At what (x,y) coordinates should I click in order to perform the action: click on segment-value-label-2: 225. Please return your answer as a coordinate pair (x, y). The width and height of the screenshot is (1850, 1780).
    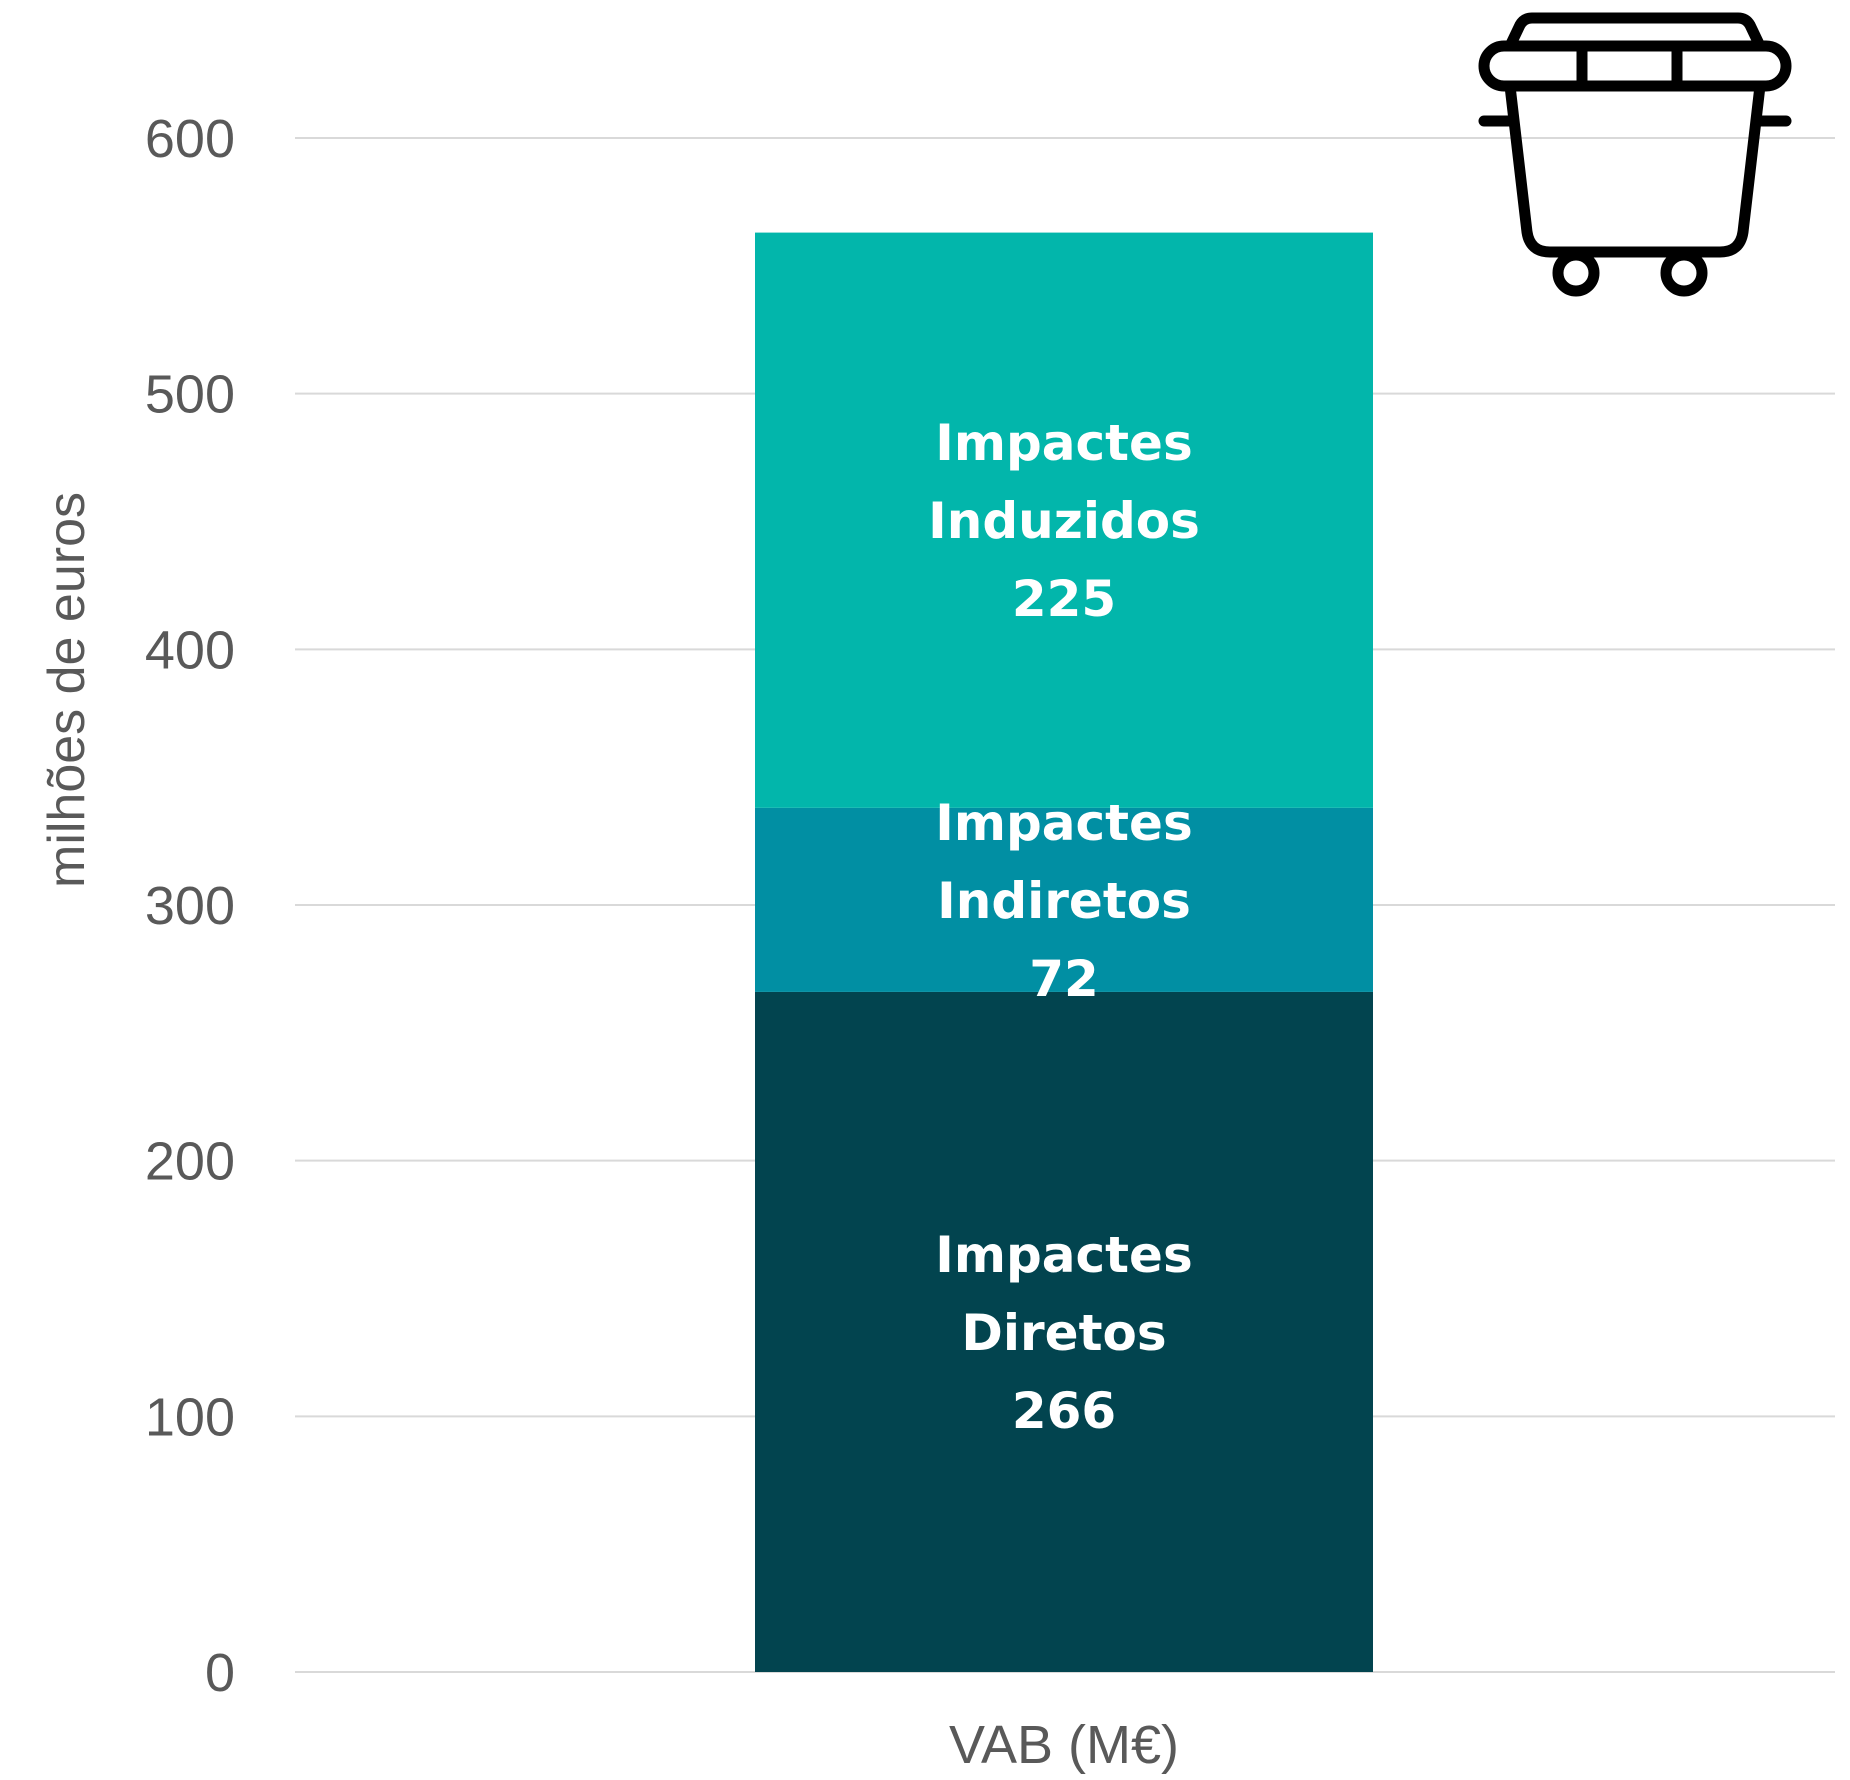
    Looking at the image, I should click on (1064, 599).